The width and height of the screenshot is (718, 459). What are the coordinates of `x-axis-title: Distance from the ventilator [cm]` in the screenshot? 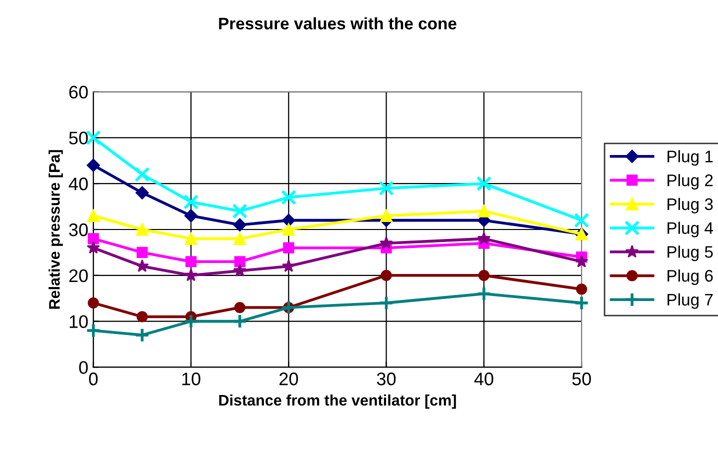 It's located at (337, 401).